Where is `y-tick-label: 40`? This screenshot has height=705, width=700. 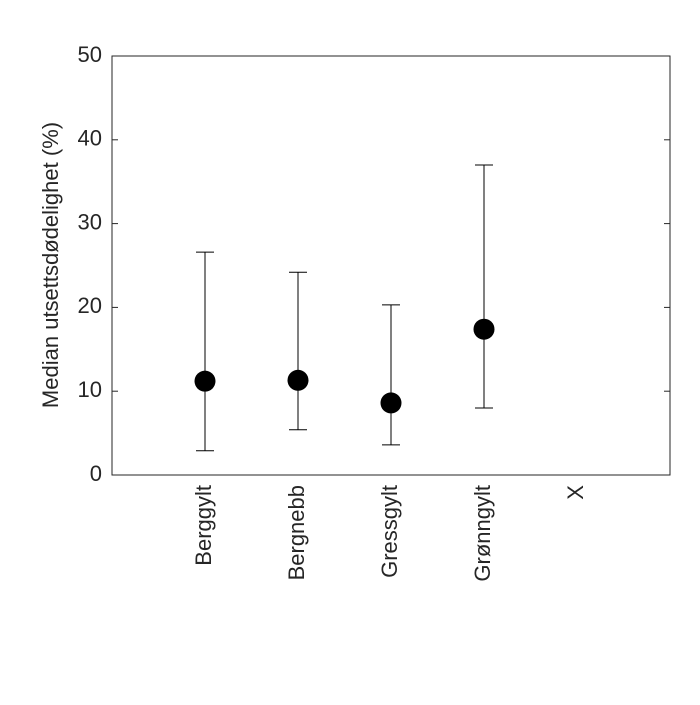
y-tick-label: 40 is located at coordinates (90, 138).